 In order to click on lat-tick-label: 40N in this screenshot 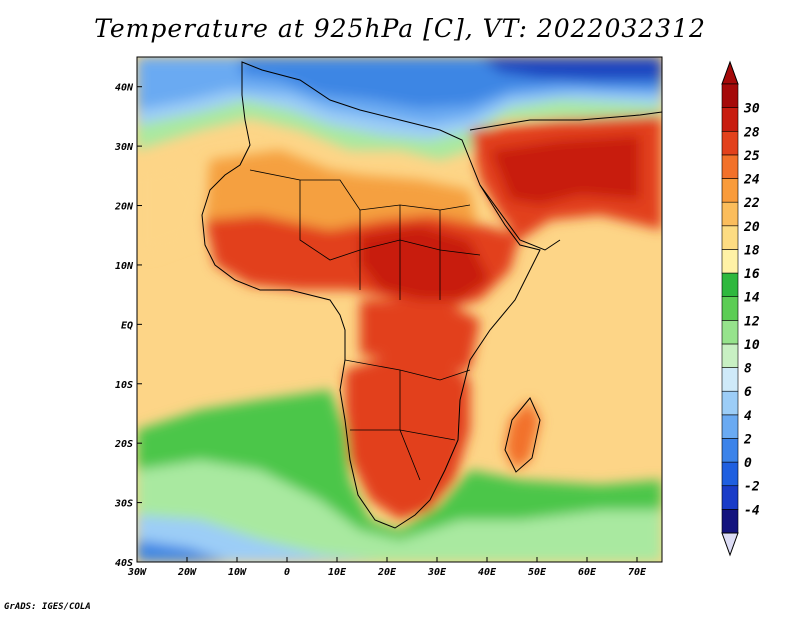, I will do `click(124, 88)`.